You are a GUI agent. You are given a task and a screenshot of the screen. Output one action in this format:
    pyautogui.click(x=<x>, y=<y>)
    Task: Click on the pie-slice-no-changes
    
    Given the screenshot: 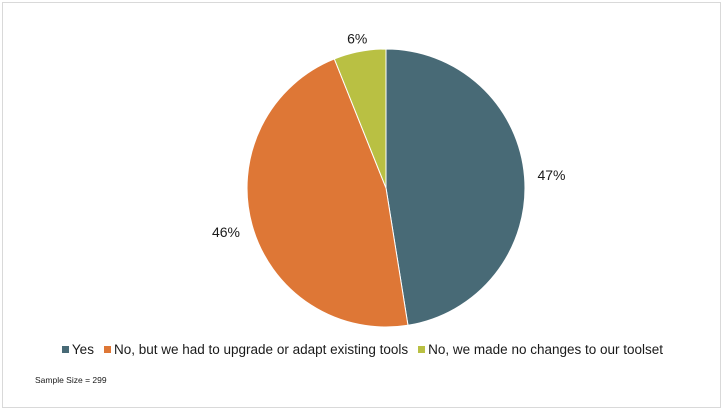 What is the action you would take?
    pyautogui.click(x=360, y=118)
    